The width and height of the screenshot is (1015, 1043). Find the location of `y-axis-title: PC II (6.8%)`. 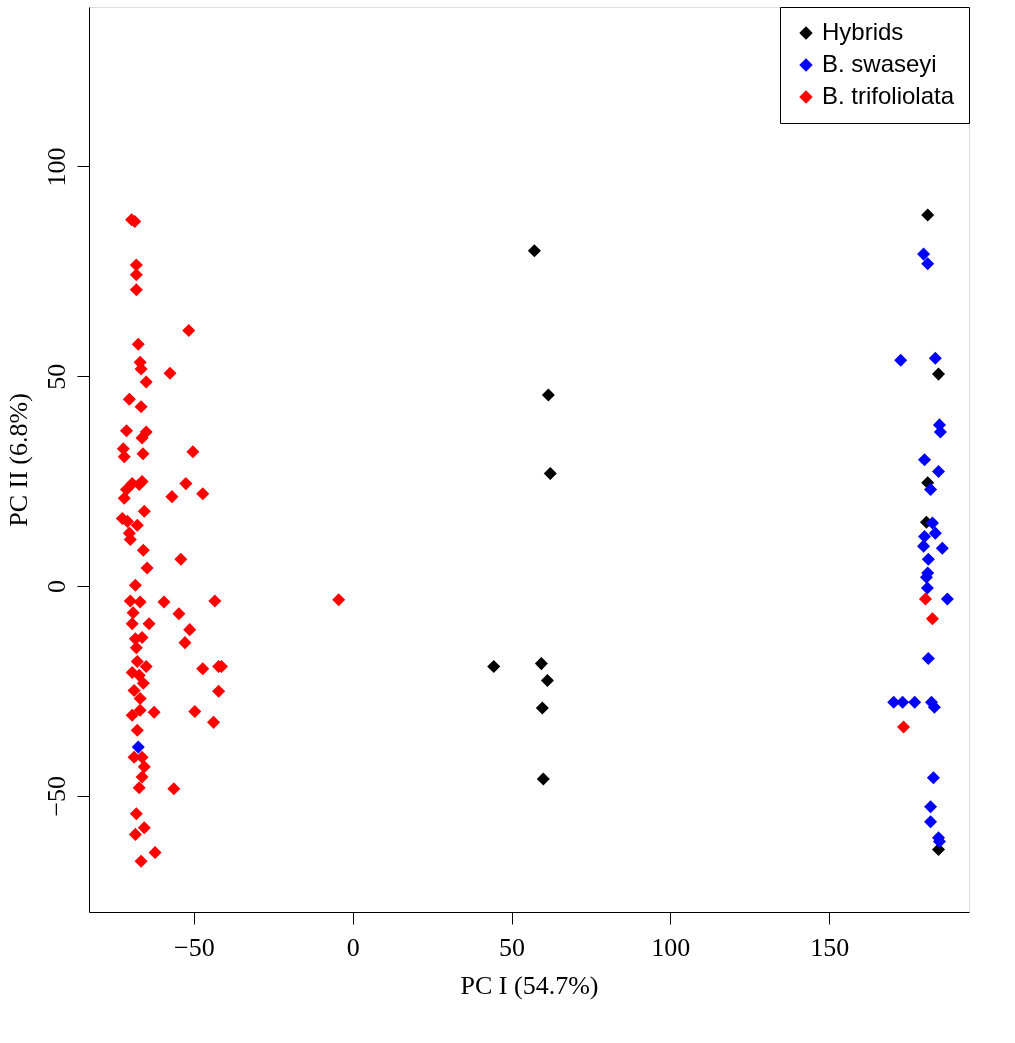

y-axis-title: PC II (6.8%) is located at coordinates (18, 460).